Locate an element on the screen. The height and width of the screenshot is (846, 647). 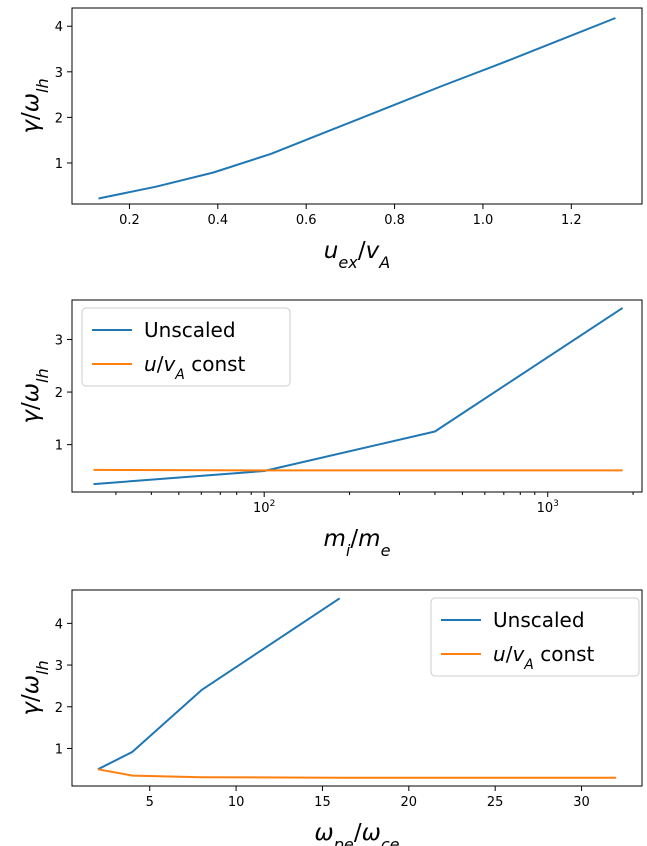
x-tick-label: 0.4 is located at coordinates (217, 220).